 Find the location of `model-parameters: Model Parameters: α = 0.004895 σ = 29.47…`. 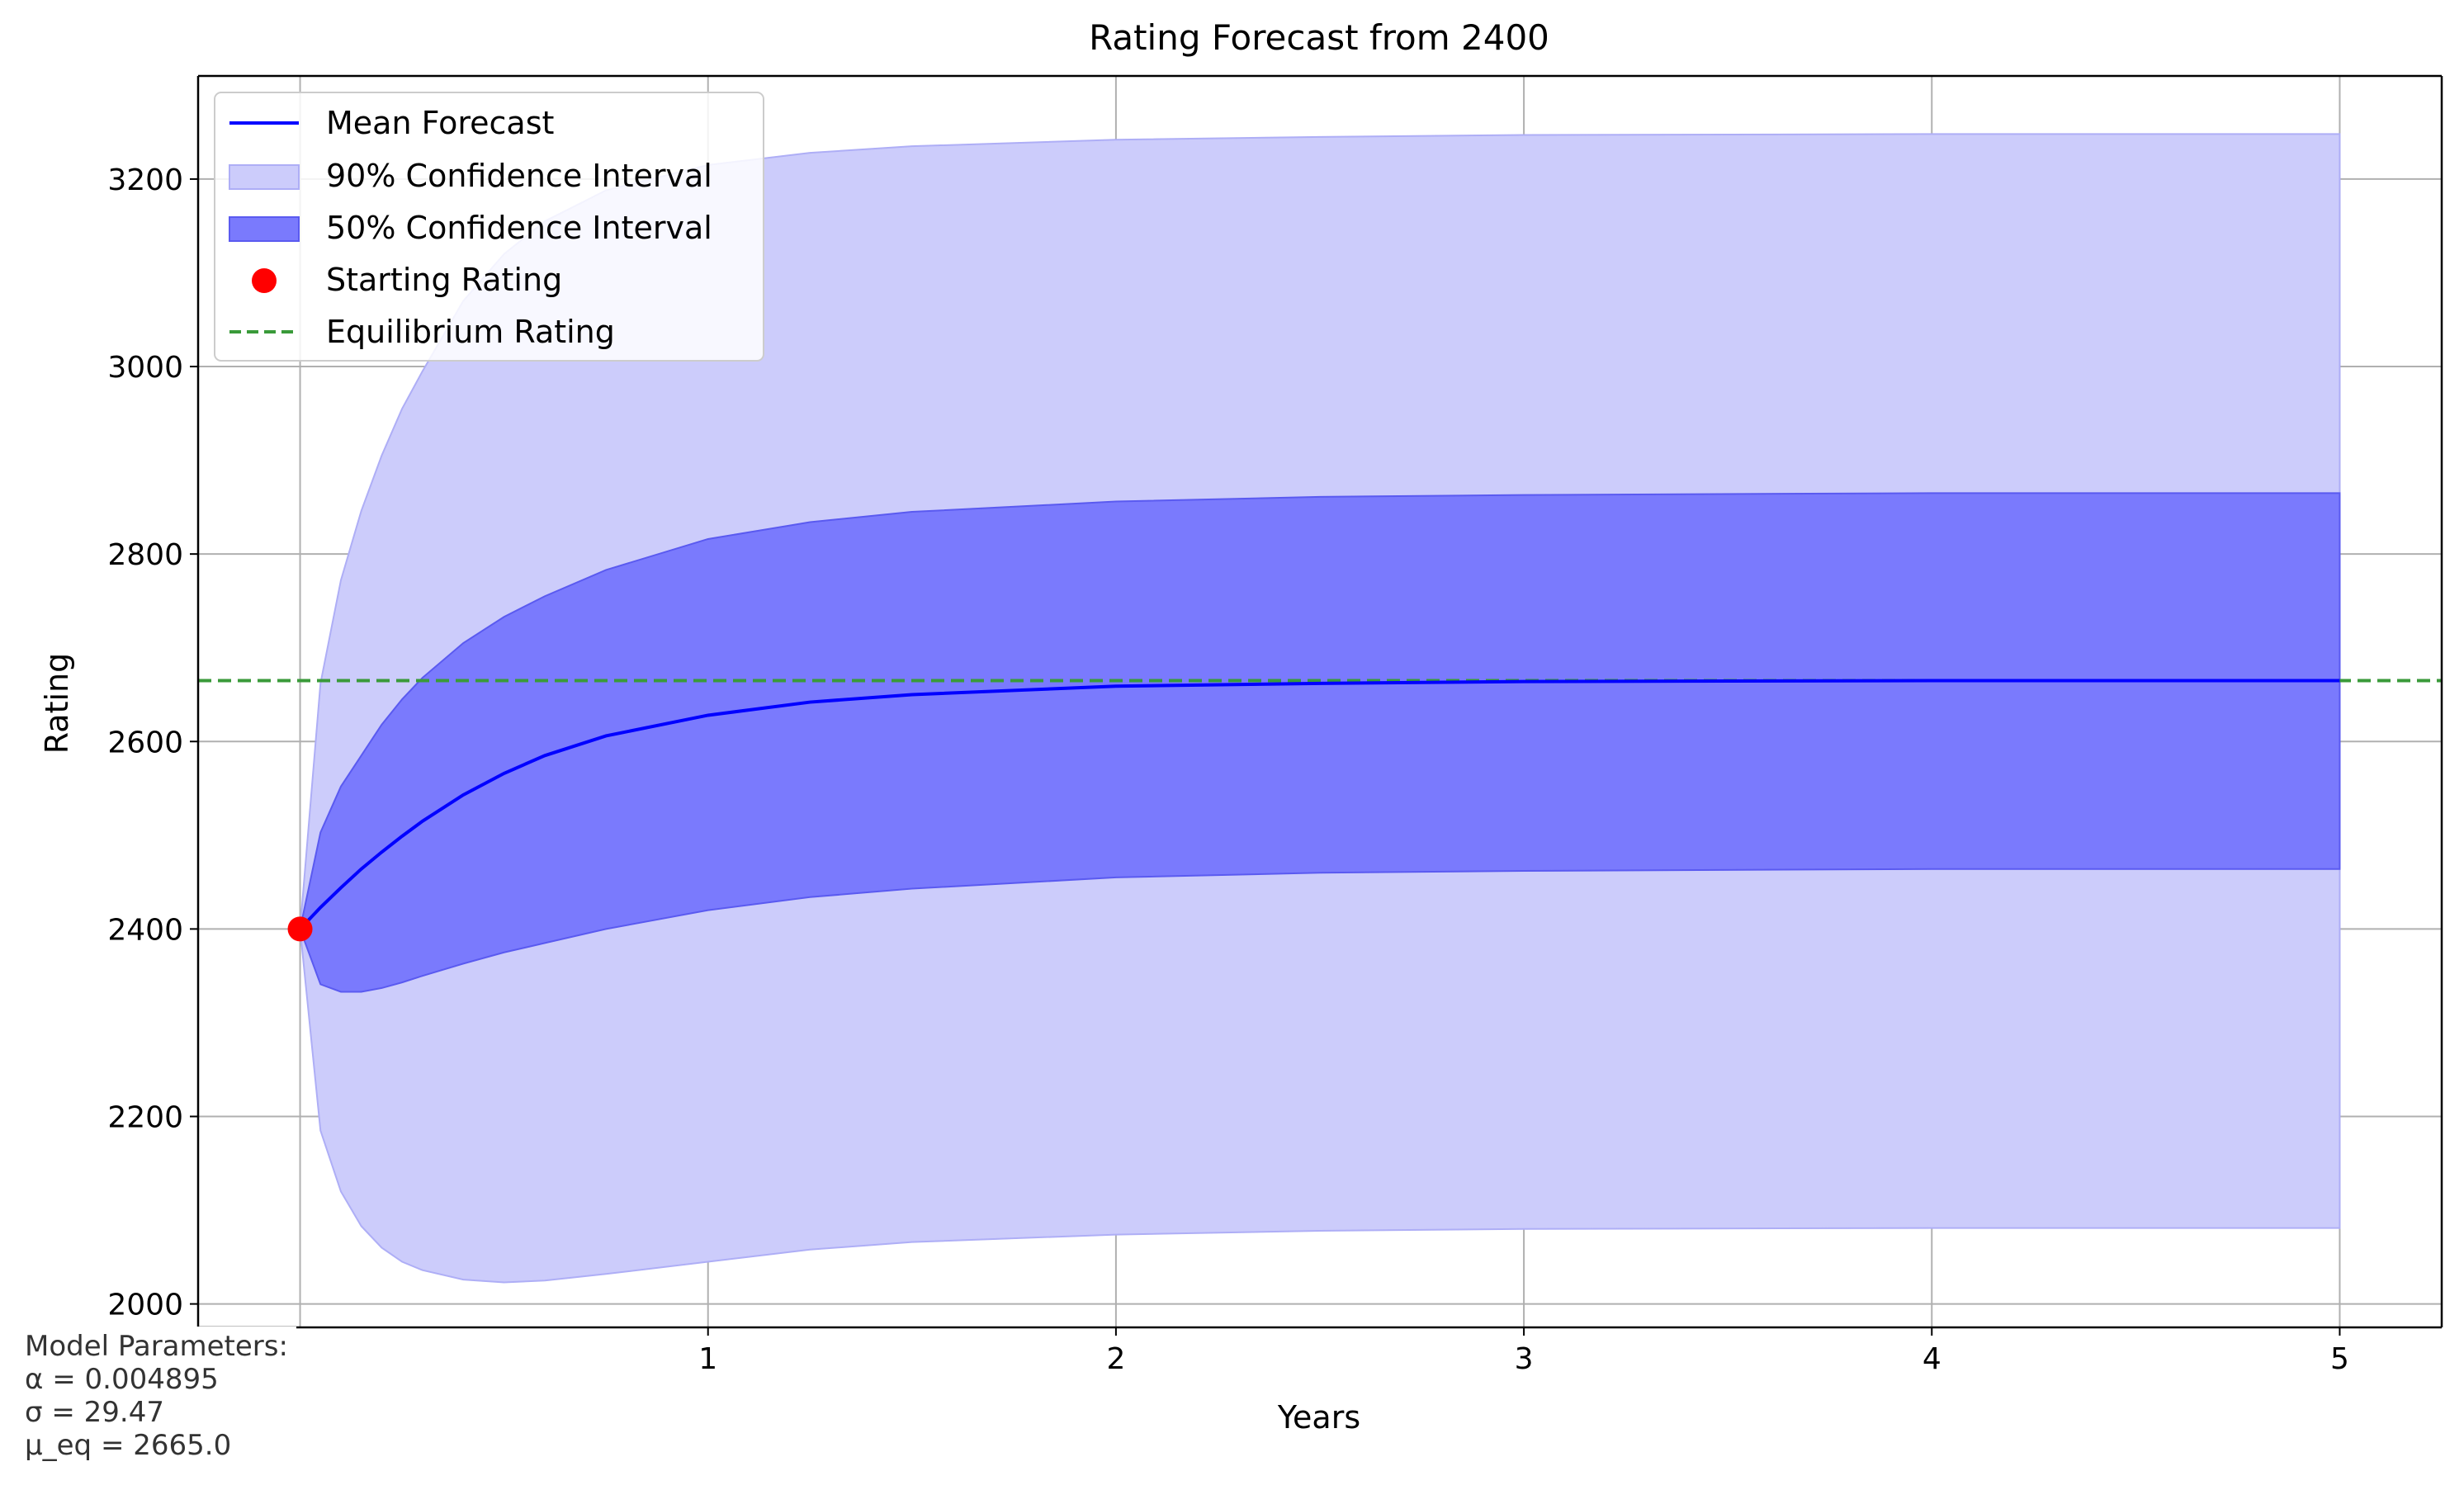

model-parameters: Model Parameters: α = 0.004895 σ = 29.47… is located at coordinates (157, 1396).